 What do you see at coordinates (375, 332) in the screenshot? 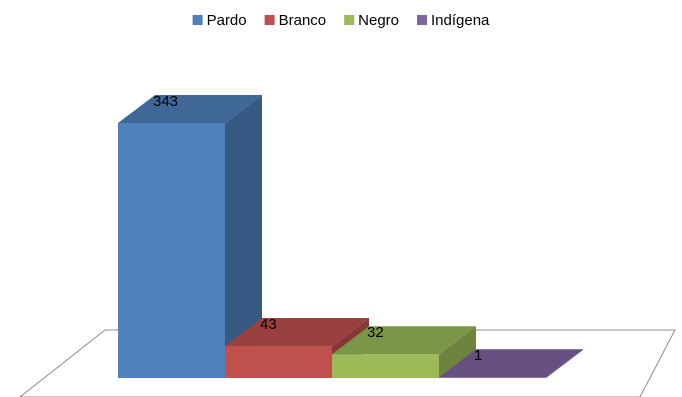
I see `data-label: 32` at bounding box center [375, 332].